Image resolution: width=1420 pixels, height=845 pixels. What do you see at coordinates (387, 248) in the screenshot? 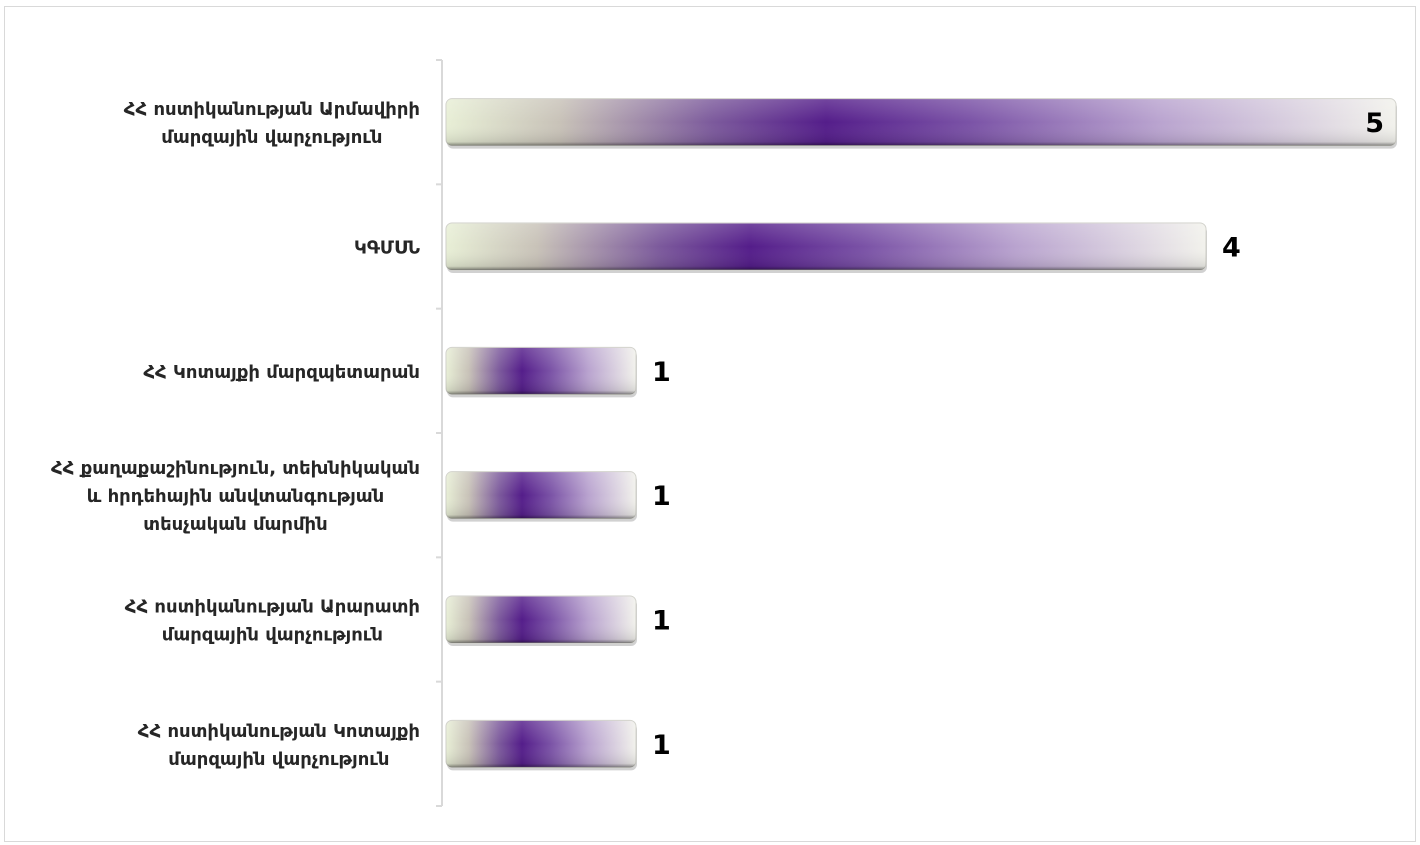
I see `category-label: ԿԳՄՍՆ` at bounding box center [387, 248].